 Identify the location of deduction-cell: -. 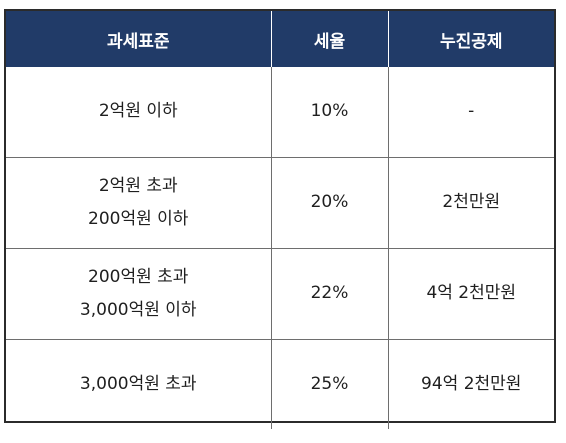
(471, 112).